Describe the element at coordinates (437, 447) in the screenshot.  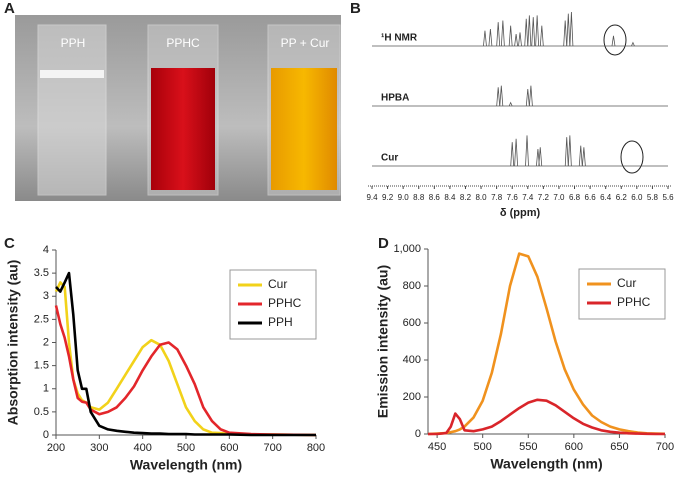
I see `x-tick-label: 450` at that location.